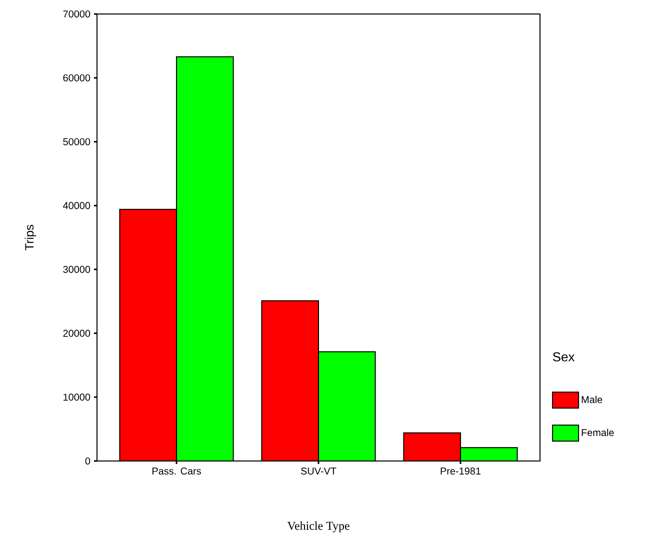 The height and width of the screenshot is (546, 648). What do you see at coordinates (460, 471) in the screenshot?
I see `x-tick-label: Pre-1981` at bounding box center [460, 471].